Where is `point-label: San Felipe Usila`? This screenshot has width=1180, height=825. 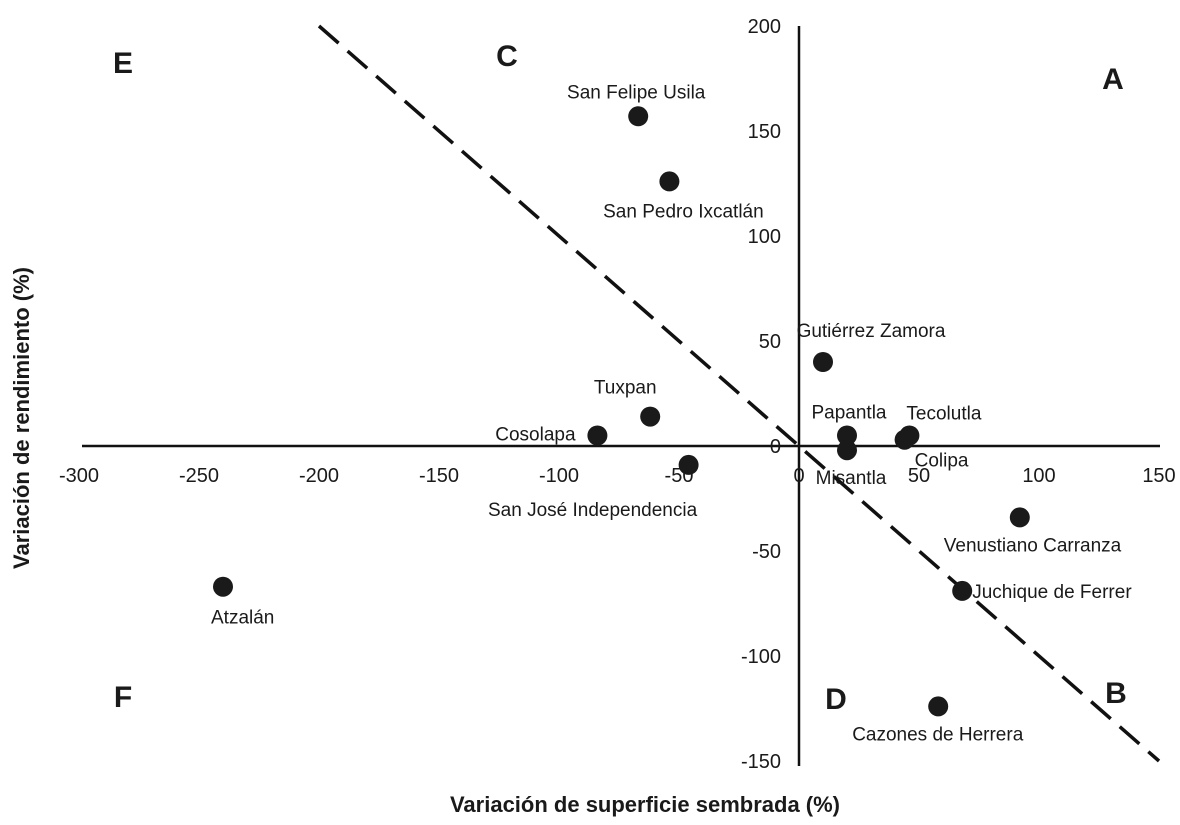
point-label: San Felipe Usila is located at coordinates (636, 92).